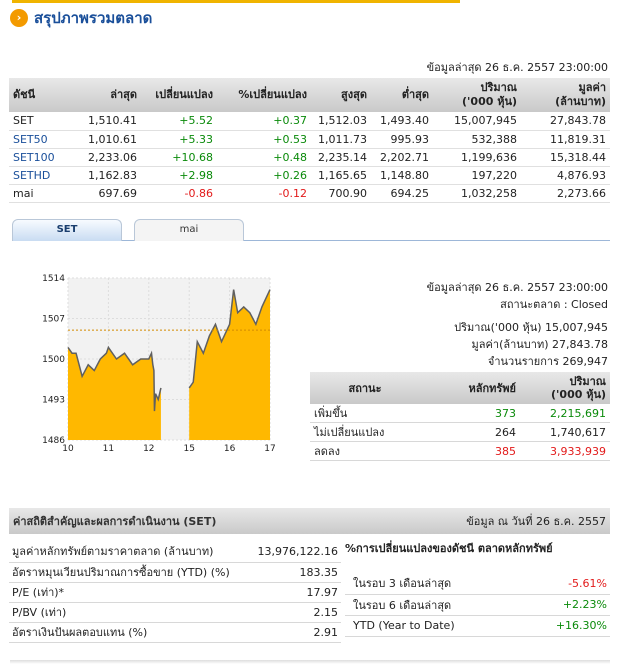 This screenshot has width=620, height=665. Describe the element at coordinates (106, 175) in the screenshot. I see `index-last: 1,162.83` at that location.